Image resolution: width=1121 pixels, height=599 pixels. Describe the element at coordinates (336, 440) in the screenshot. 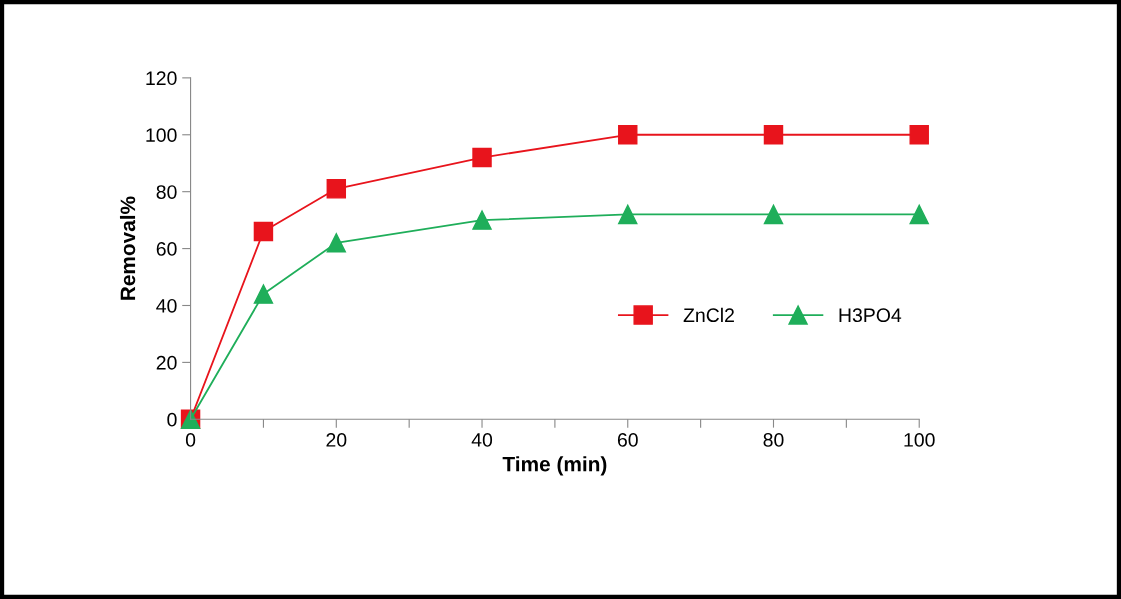

I see `x-tick-label: 20` at that location.